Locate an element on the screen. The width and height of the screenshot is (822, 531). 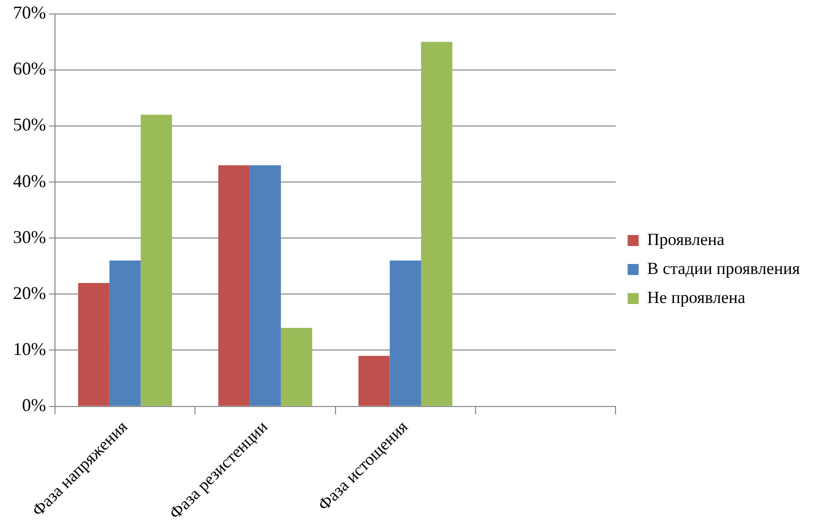
y-tick-label: 40% is located at coordinates (29, 180).